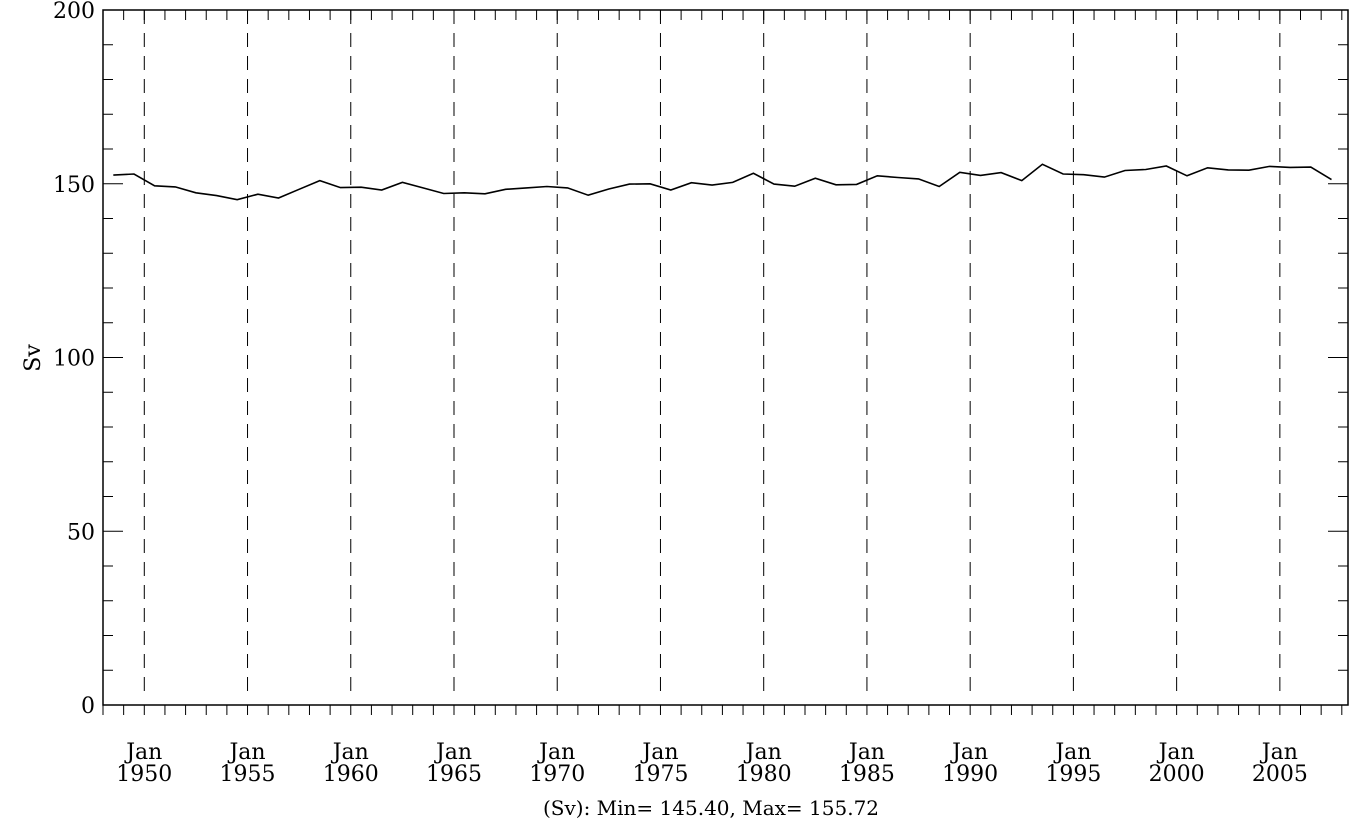 This screenshot has height=827, width=1352. What do you see at coordinates (867, 774) in the screenshot?
I see `x-tick-label-year: 1985` at bounding box center [867, 774].